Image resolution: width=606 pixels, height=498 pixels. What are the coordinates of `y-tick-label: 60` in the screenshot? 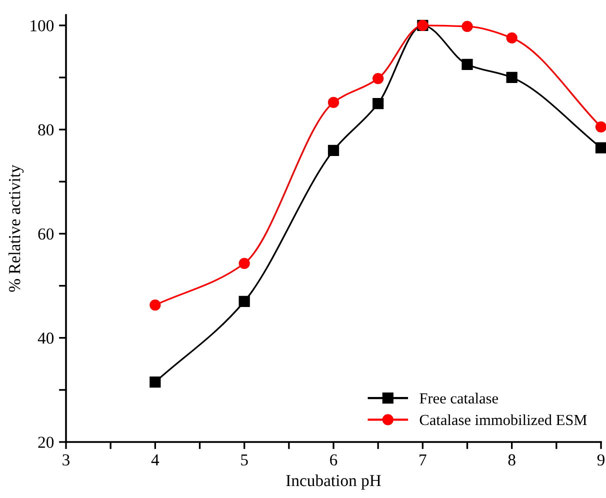 It's located at (46, 234).